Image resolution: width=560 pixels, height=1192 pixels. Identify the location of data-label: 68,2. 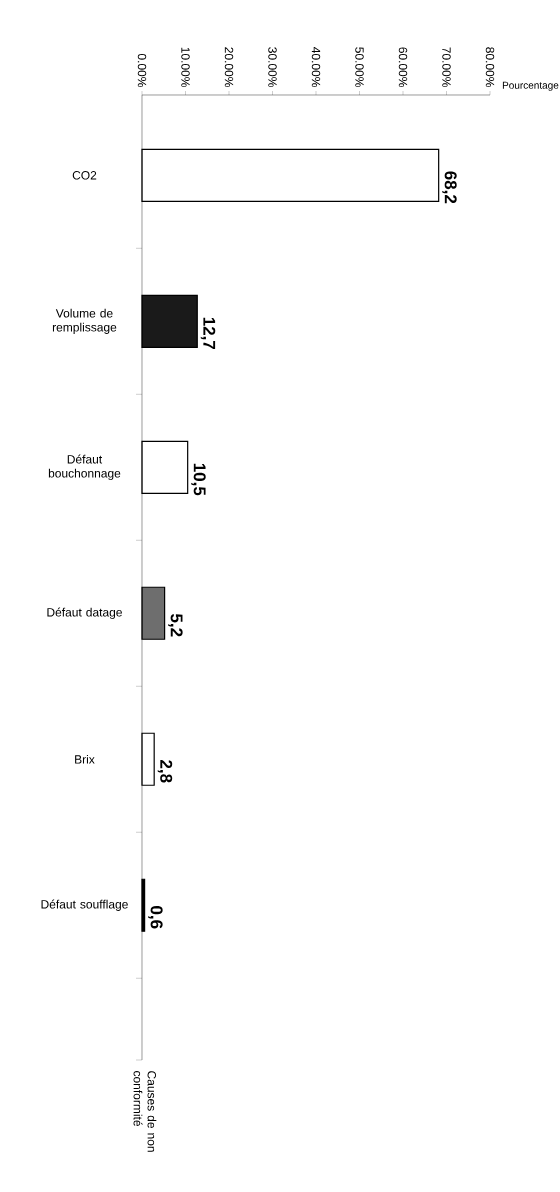
(449, 187).